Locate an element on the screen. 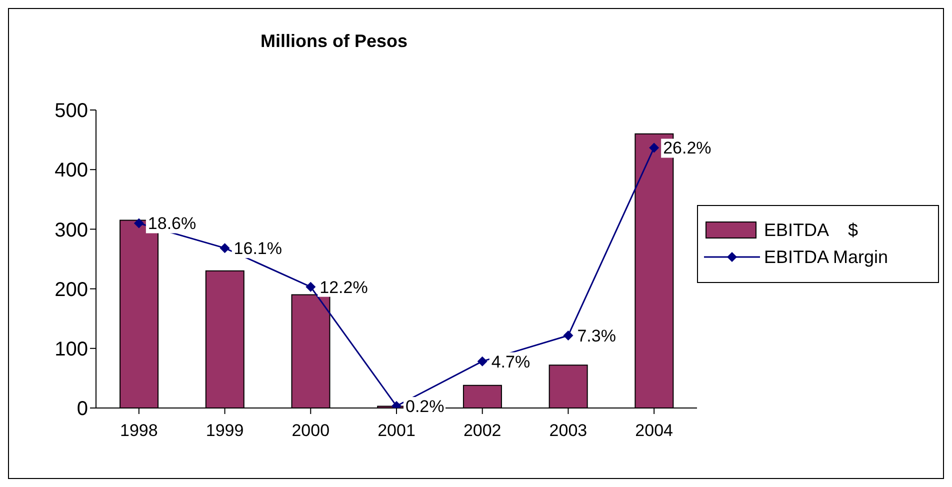  y-tick-label: 200 is located at coordinates (71, 289).